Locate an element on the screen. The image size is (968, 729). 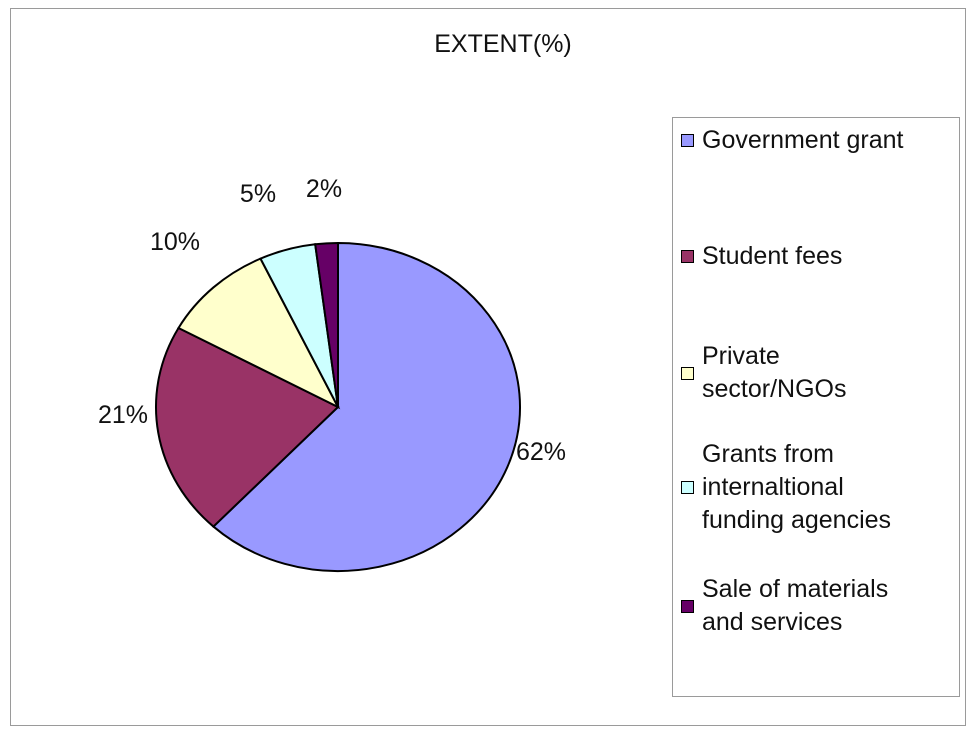
legend-label: Private sector/NGOs is located at coordinates (774, 372).